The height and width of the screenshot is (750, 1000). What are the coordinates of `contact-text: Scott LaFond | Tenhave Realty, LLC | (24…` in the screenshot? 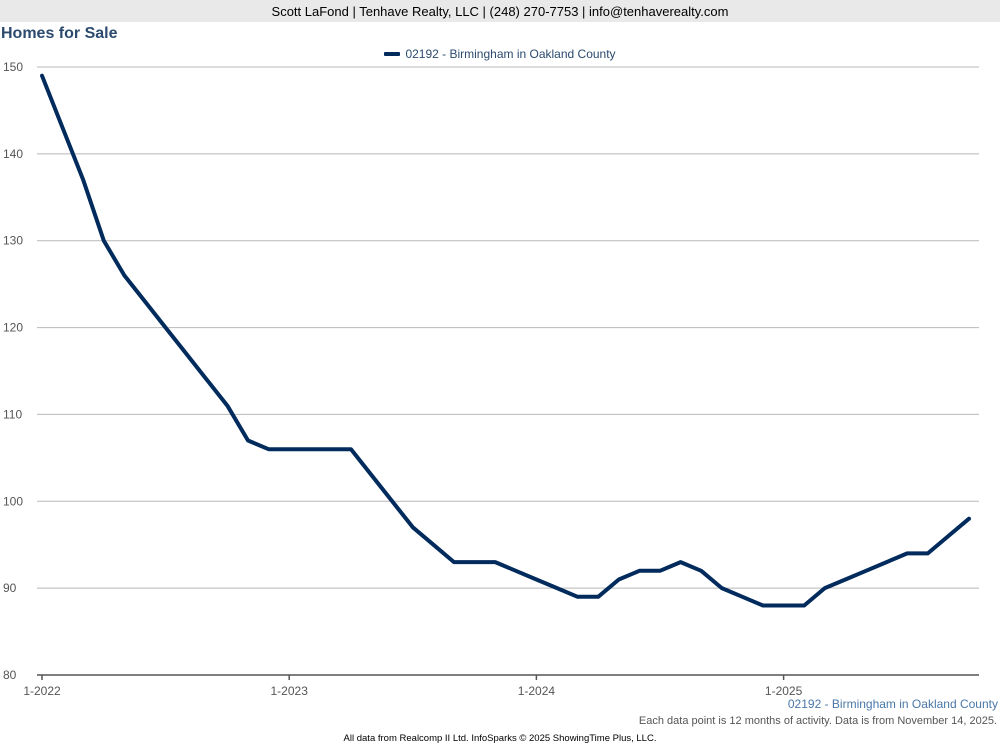 It's located at (500, 11).